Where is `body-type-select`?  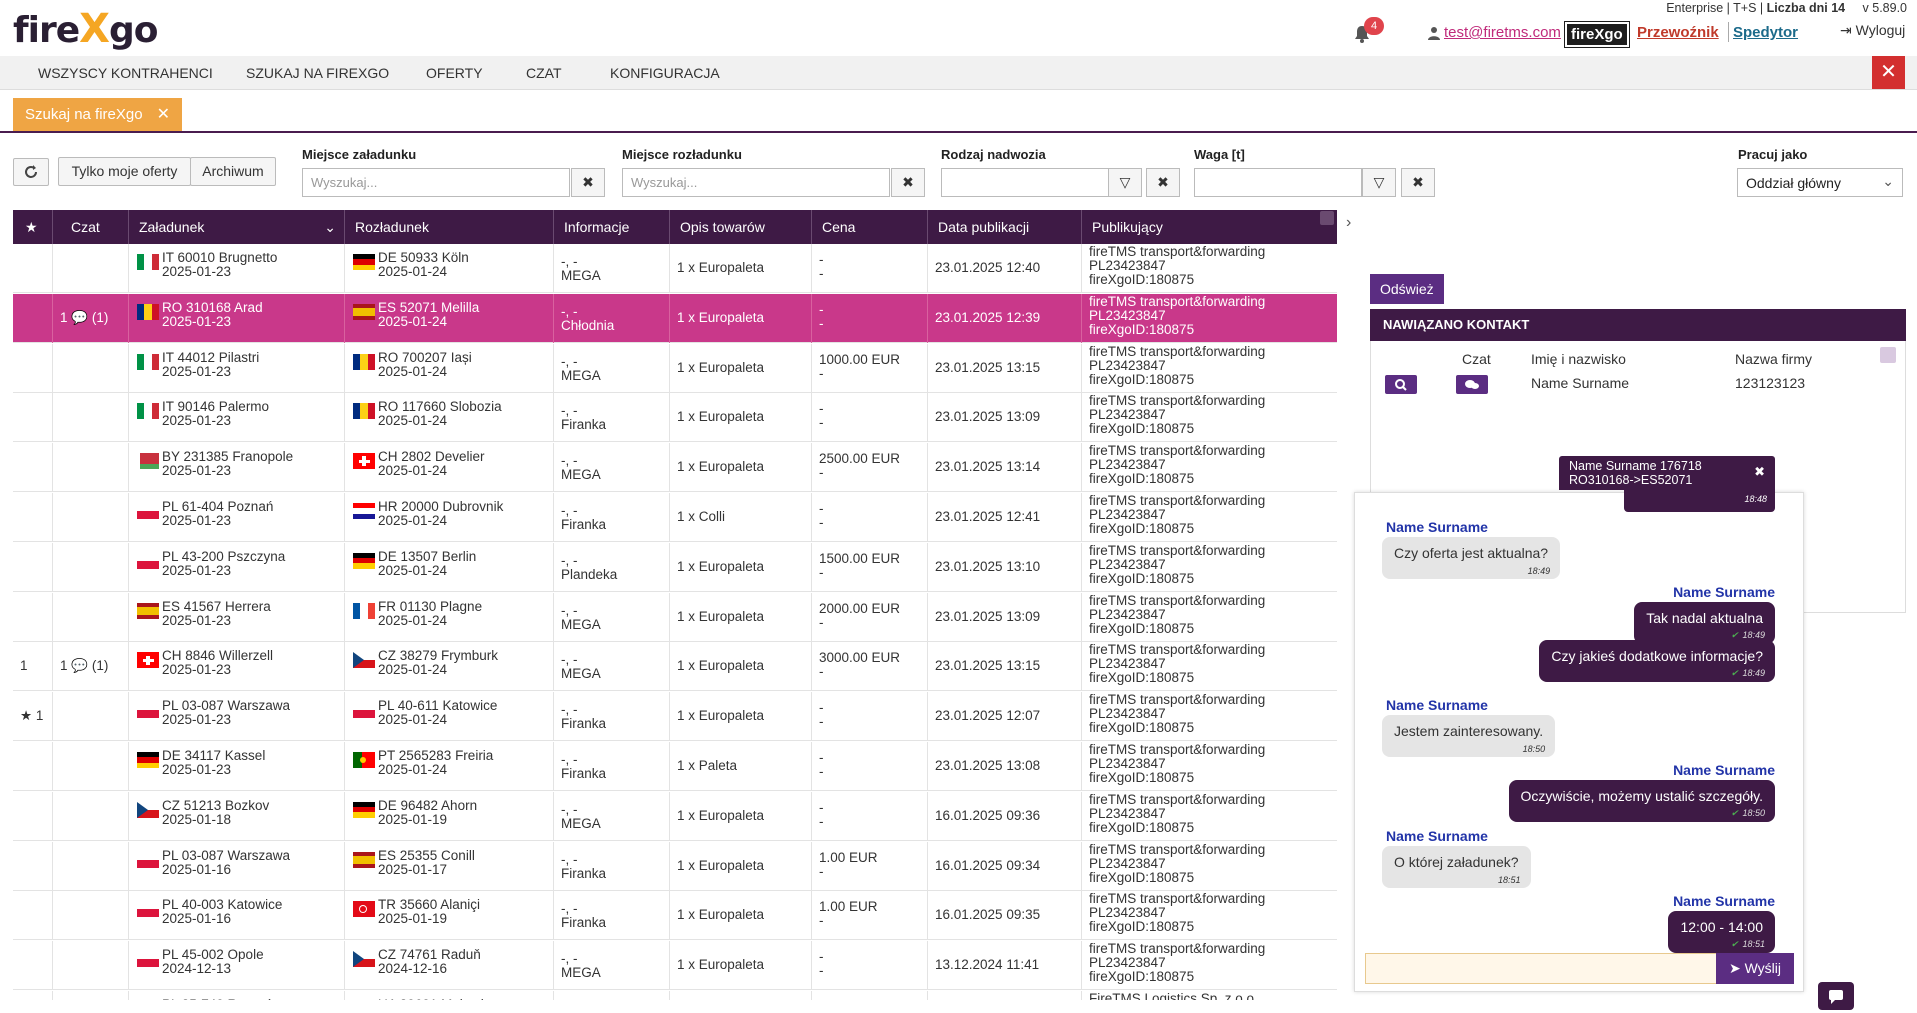
body-type-select is located at coordinates (1025, 182).